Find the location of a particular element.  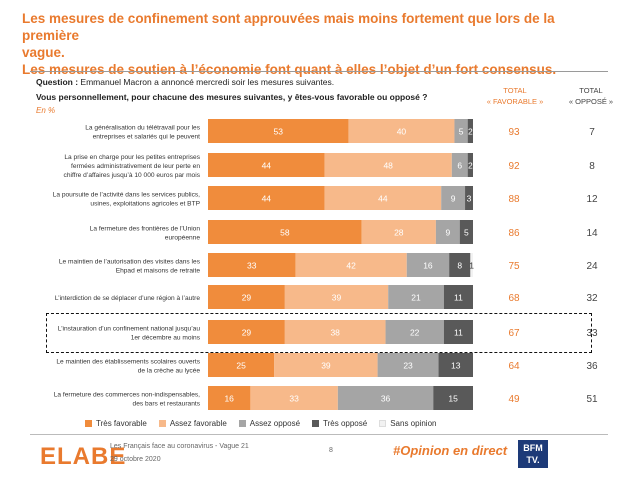

data-label-assez-favorable: 44 is located at coordinates (383, 199).